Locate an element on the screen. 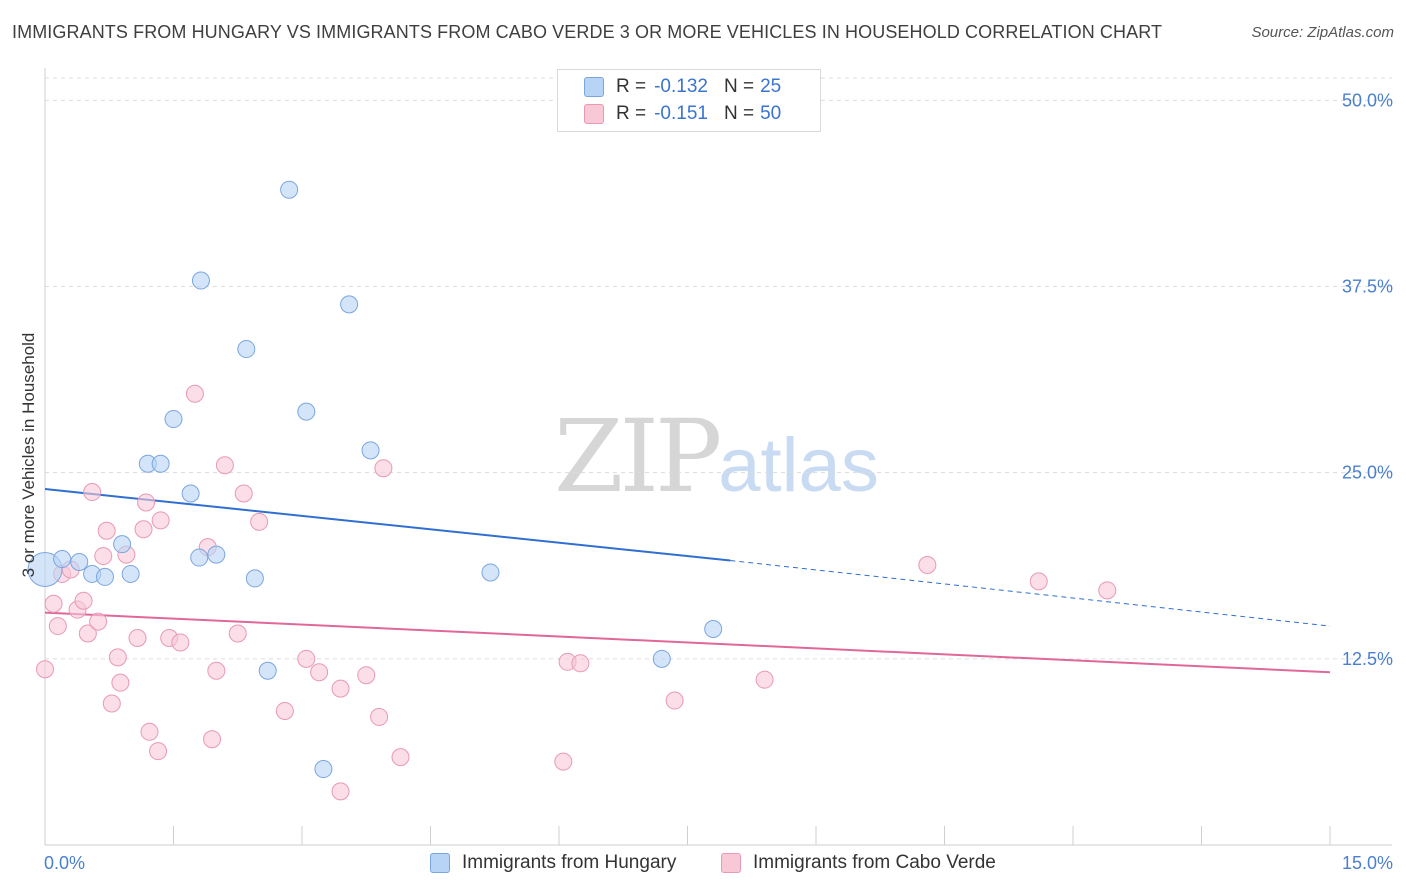 The height and width of the screenshot is (892, 1406). y-axis-label: 3 or more Vehicles in Household is located at coordinates (28, 455).